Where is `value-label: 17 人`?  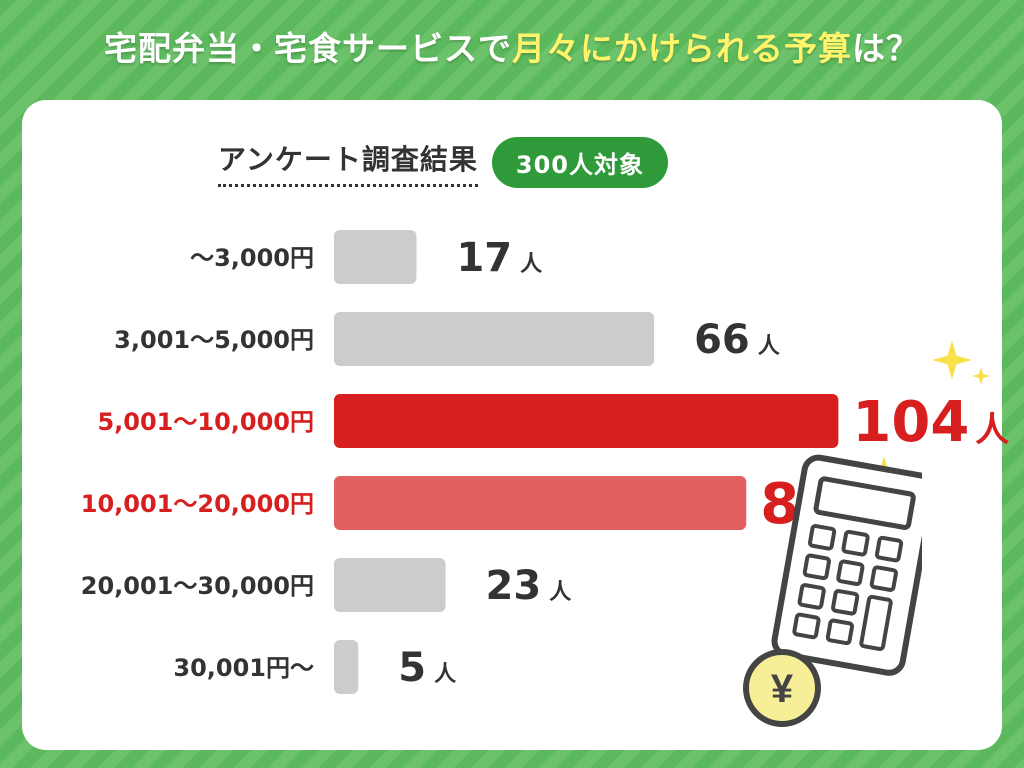
value-label: 17 人 is located at coordinates (499, 258).